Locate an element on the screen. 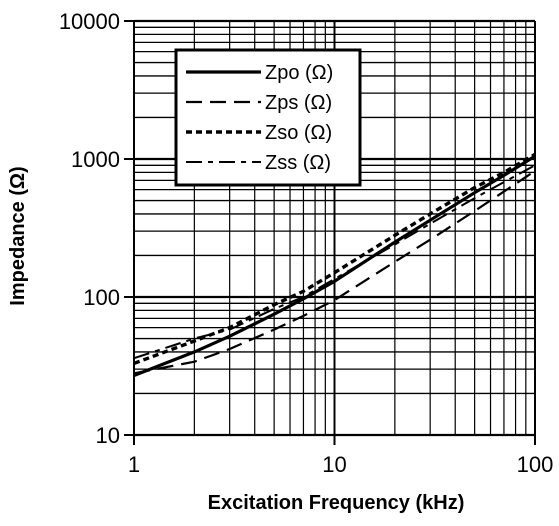  x-tick-label: 10 is located at coordinates (334, 464).